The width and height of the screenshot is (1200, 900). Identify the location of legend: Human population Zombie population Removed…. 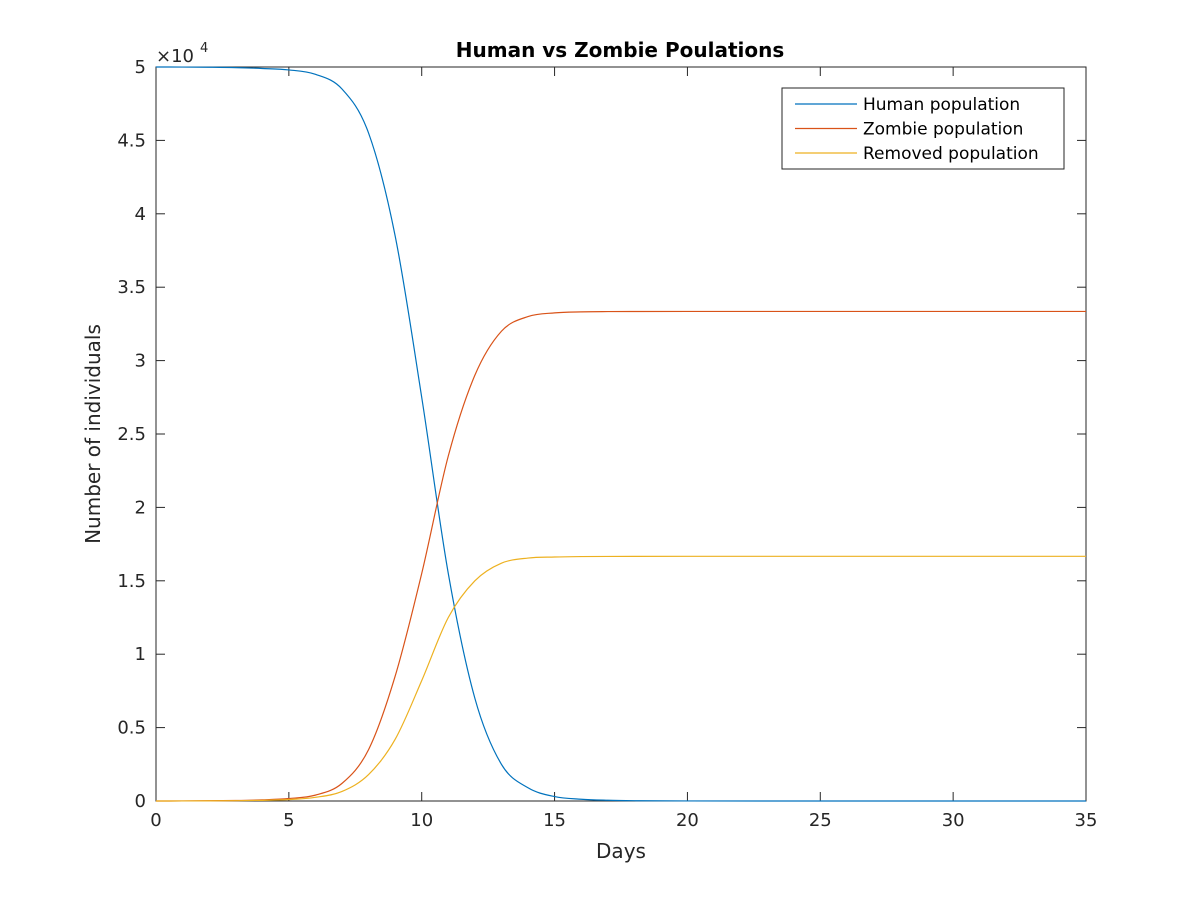
(923, 128).